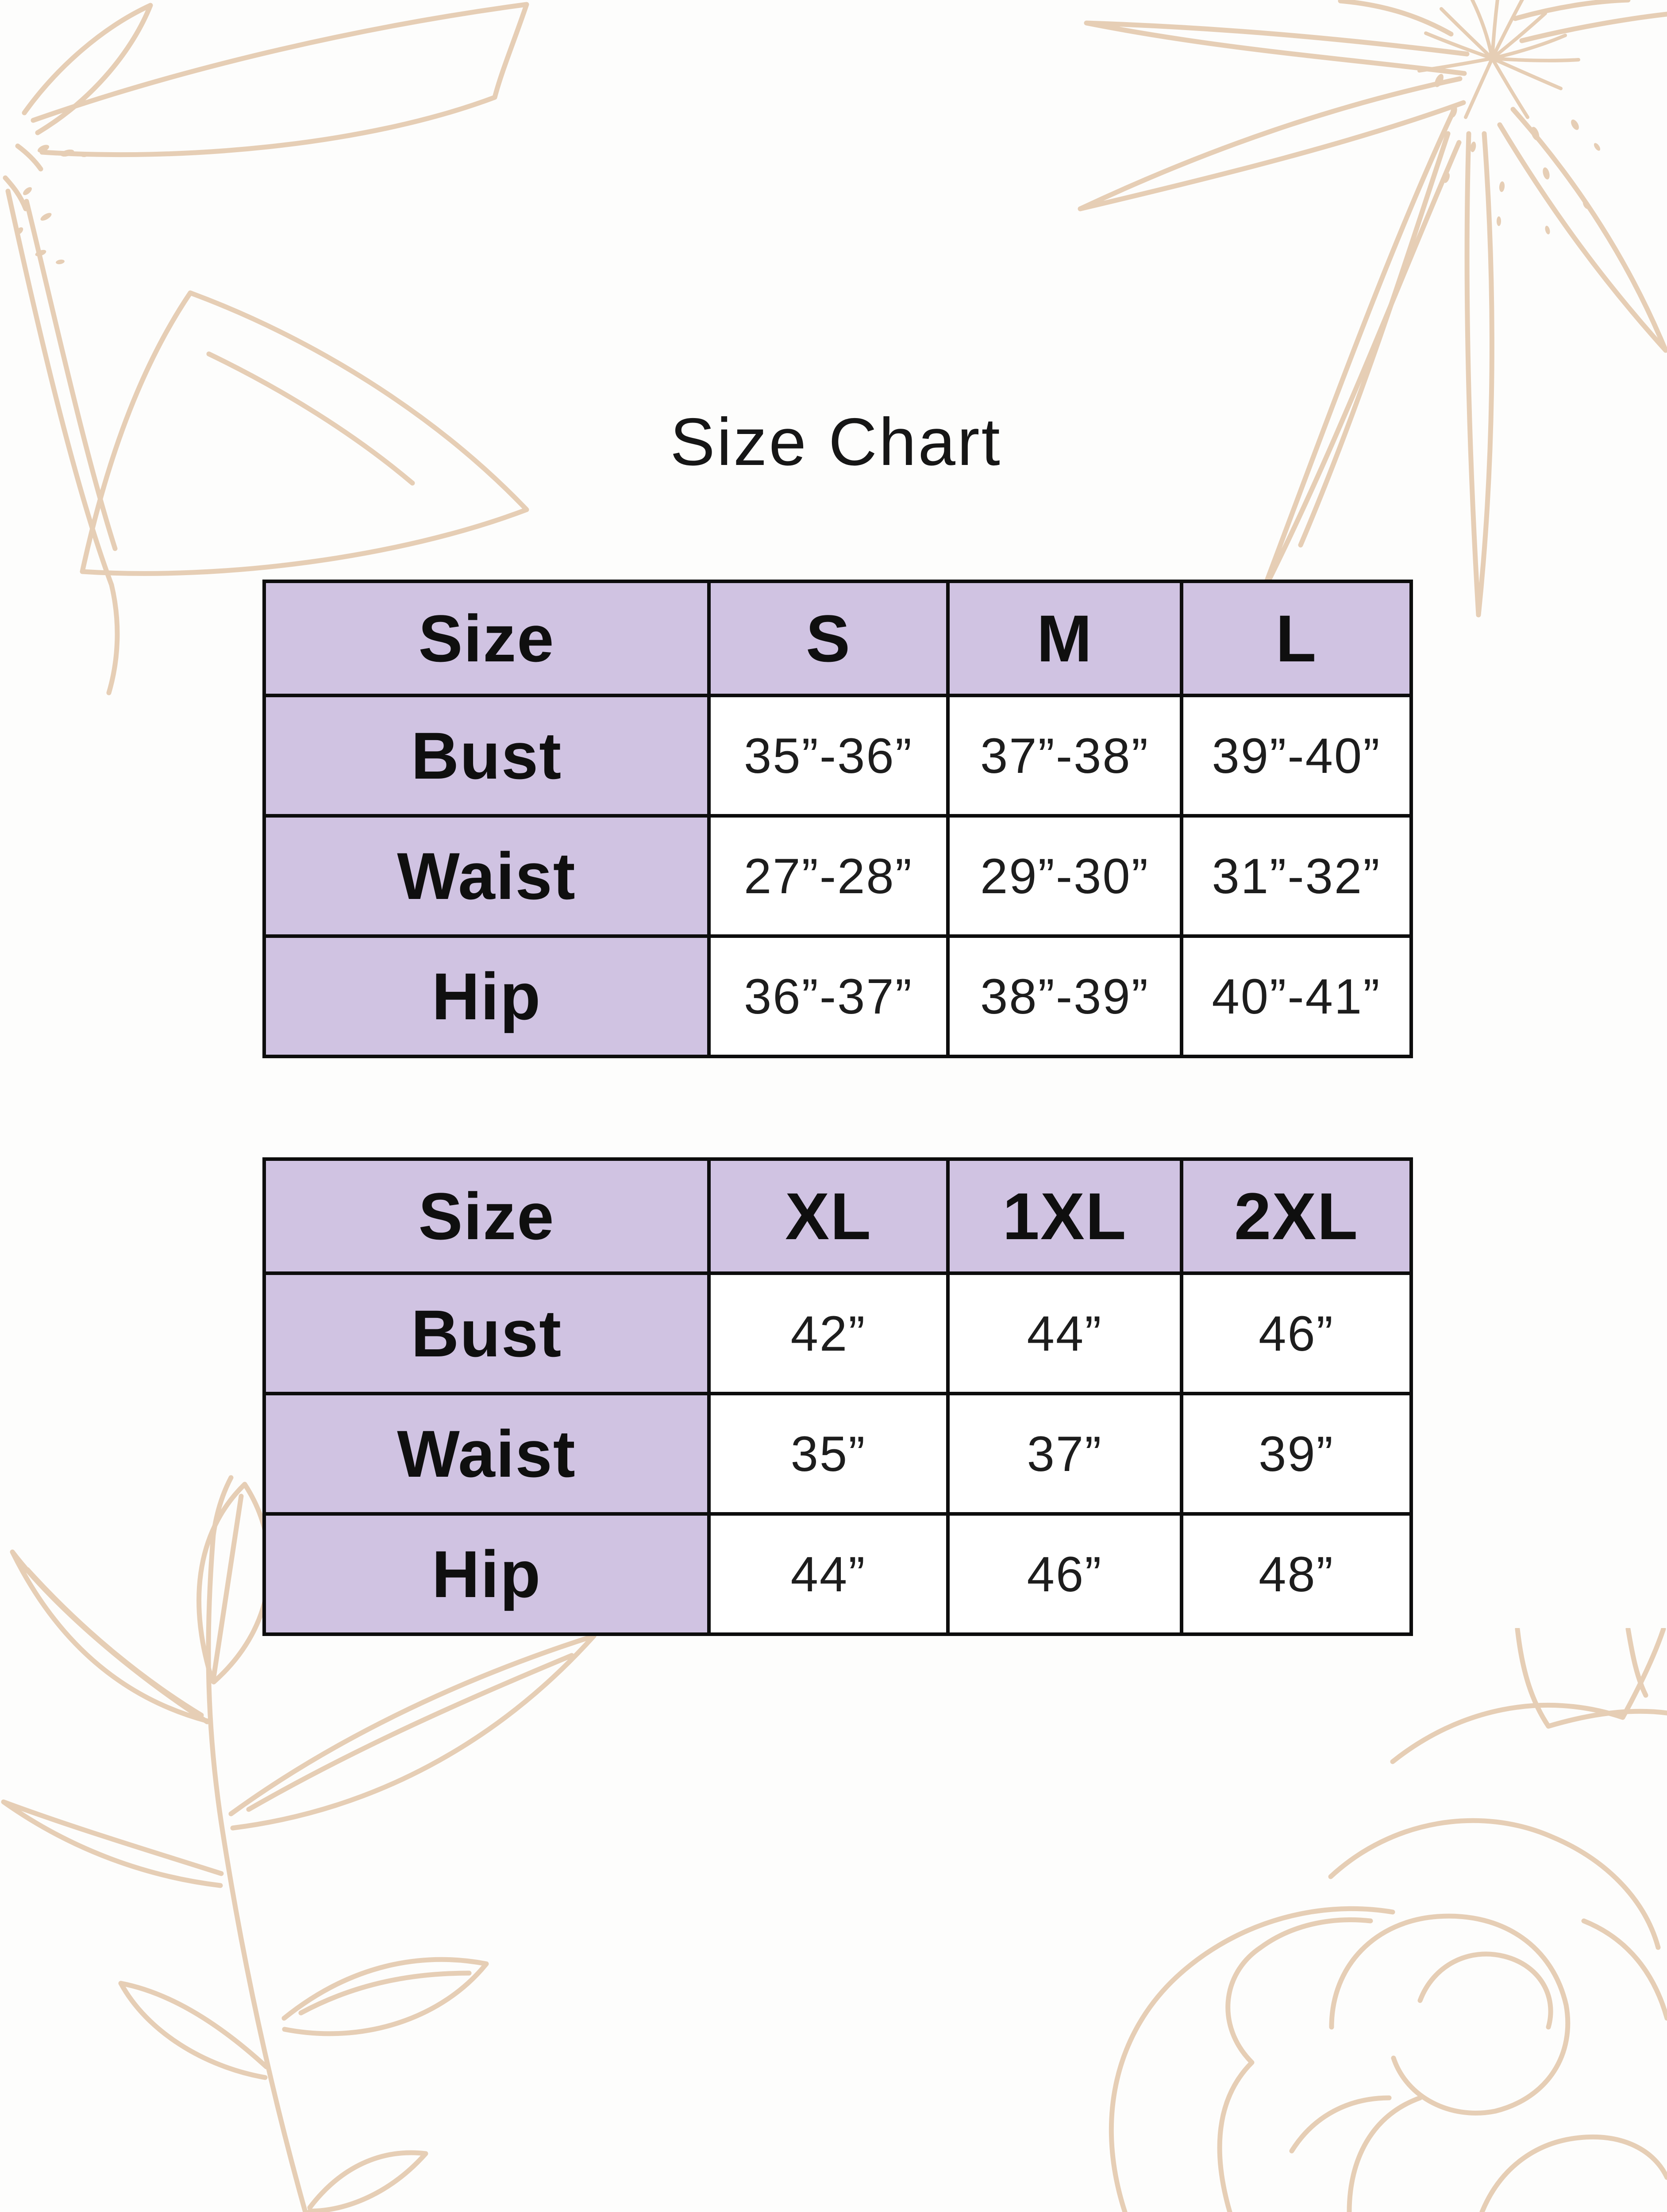  I want to click on table-row: Size XL 1XL 2XL, so click(837, 1216).